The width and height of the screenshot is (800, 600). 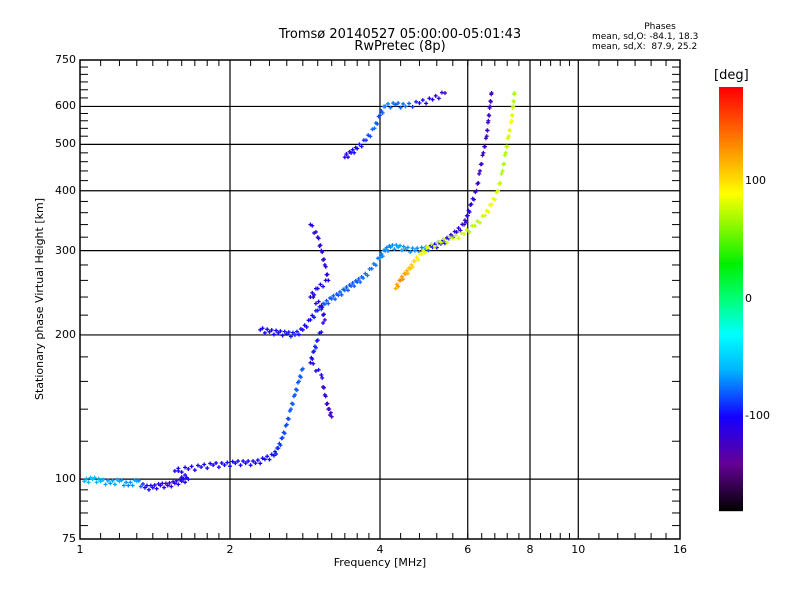 What do you see at coordinates (69, 538) in the screenshot?
I see `y-tick-label: 75` at bounding box center [69, 538].